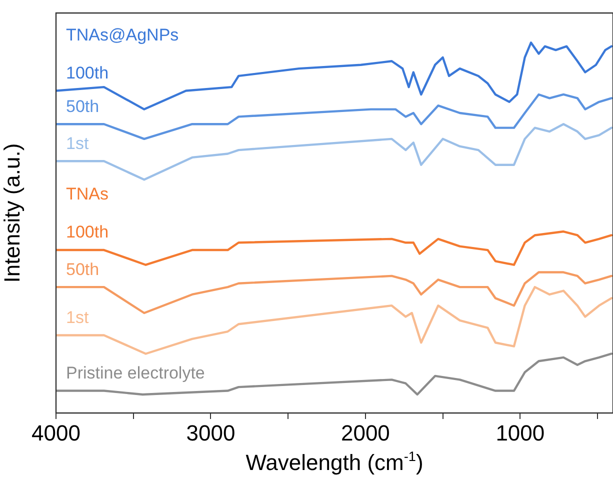  Describe the element at coordinates (211, 433) in the screenshot. I see `x-tick-label: 3000` at that location.